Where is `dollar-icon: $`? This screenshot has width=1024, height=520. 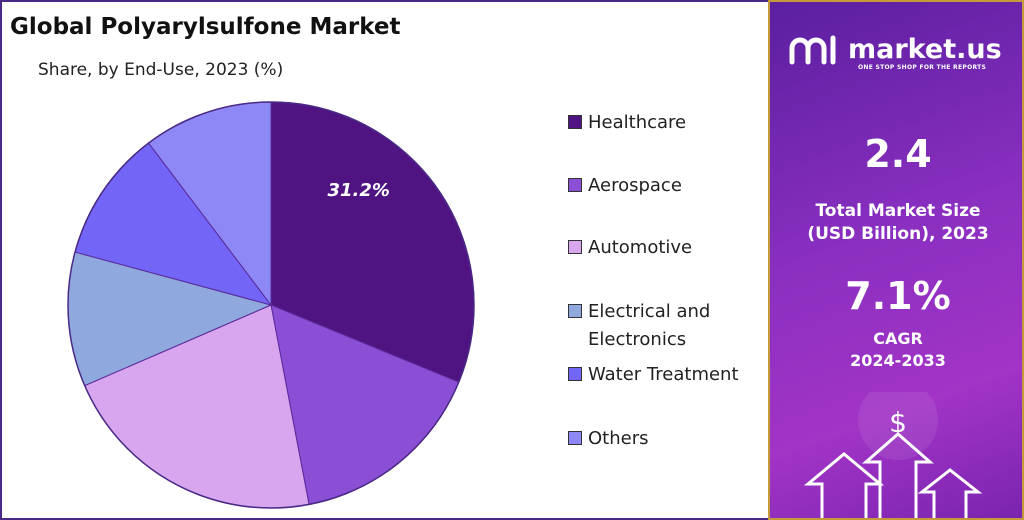
dollar-icon: $ is located at coordinates (898, 422).